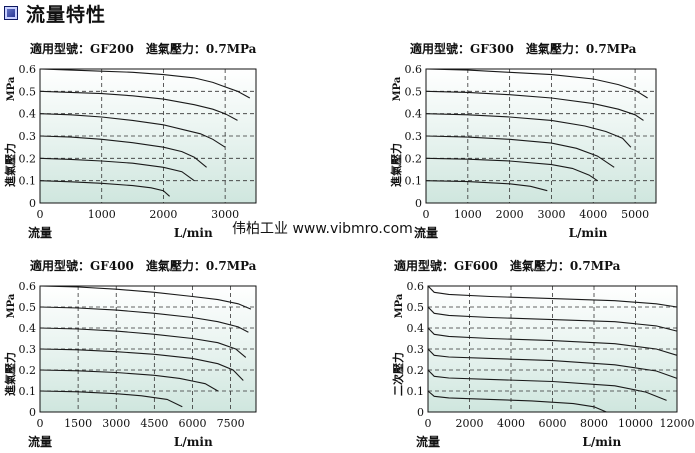  I want to click on x-tick-label: 7500, so click(231, 423).